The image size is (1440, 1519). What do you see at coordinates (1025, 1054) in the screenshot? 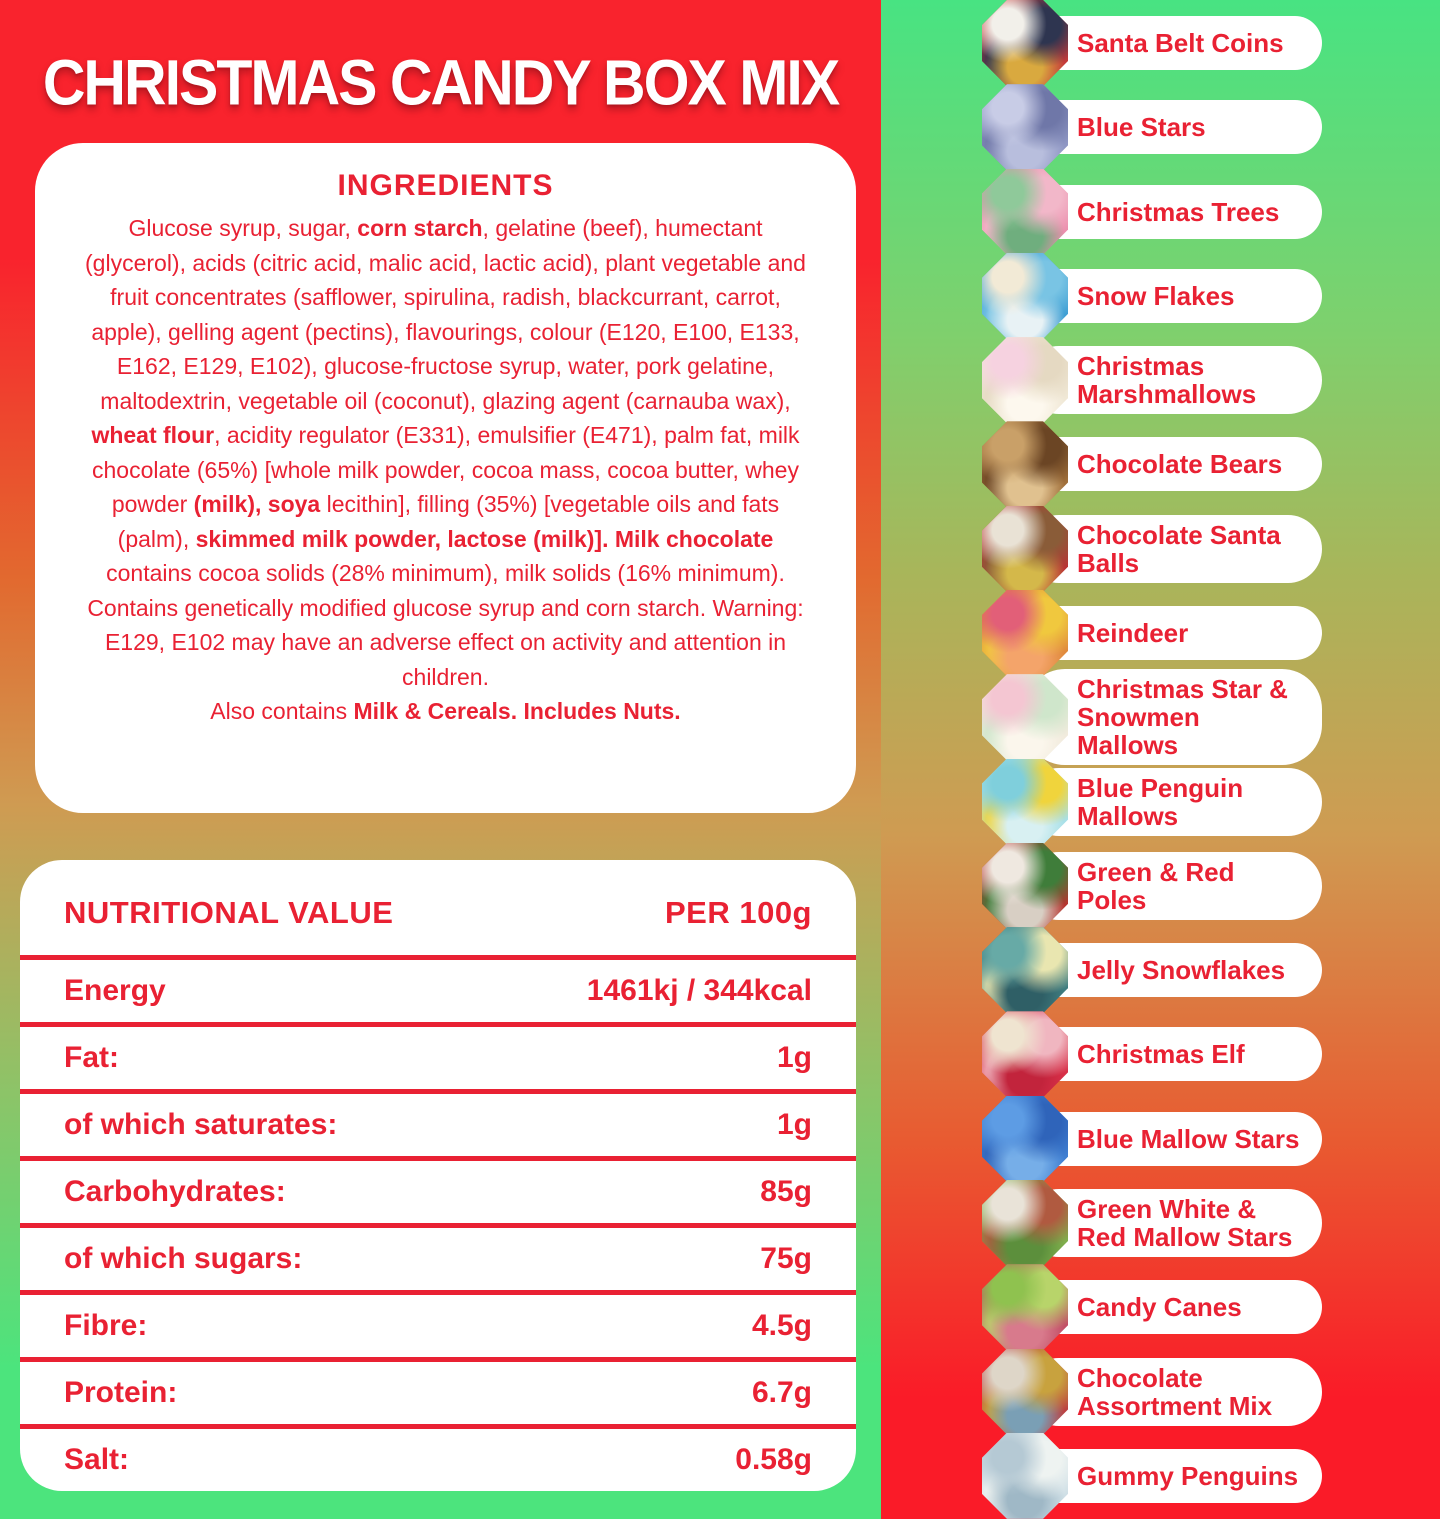
I see `christmas-elf-photo` at bounding box center [1025, 1054].